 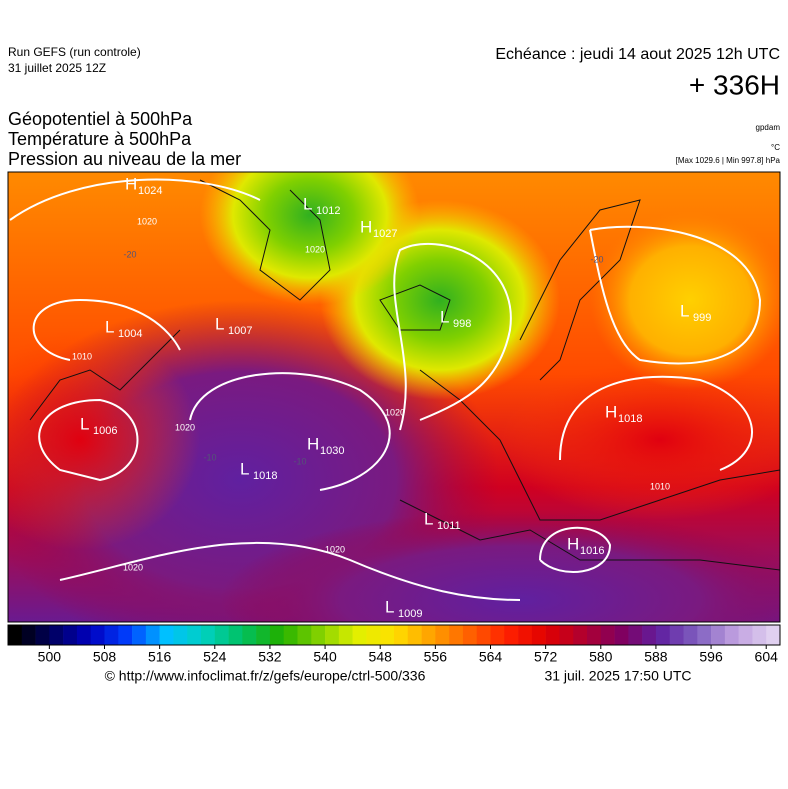 What do you see at coordinates (596, 259) in the screenshot?
I see `temperature-label: -20` at bounding box center [596, 259].